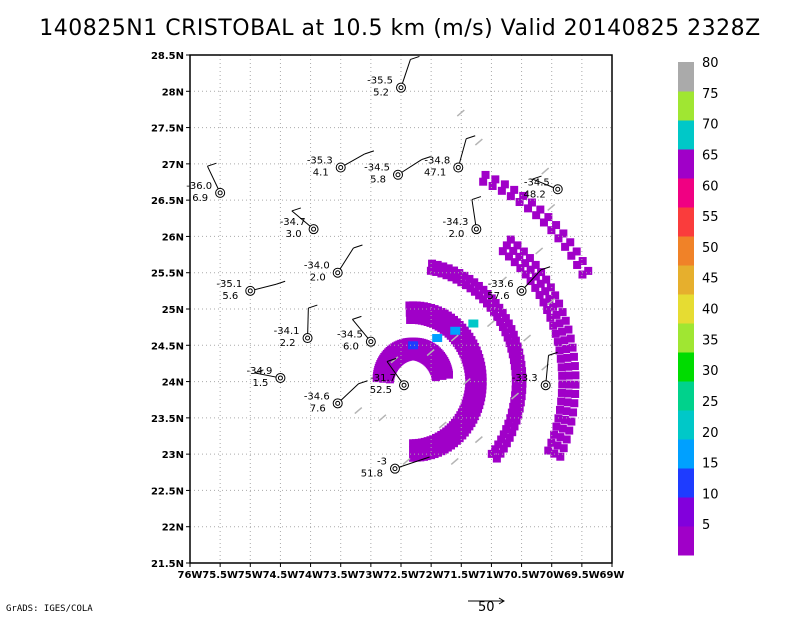  What do you see at coordinates (710, 494) in the screenshot?
I see `colorbar-label: 10` at bounding box center [710, 494].